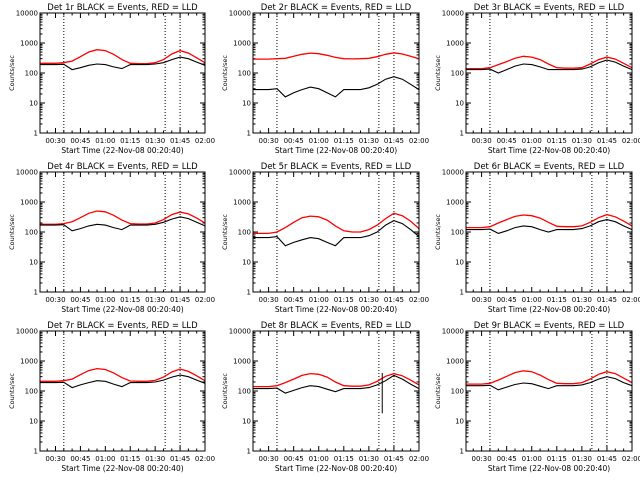  Describe the element at coordinates (122, 326) in the screenshot. I see `panel-title: Det 7r BLACK = Events, RED = LLD` at that location.